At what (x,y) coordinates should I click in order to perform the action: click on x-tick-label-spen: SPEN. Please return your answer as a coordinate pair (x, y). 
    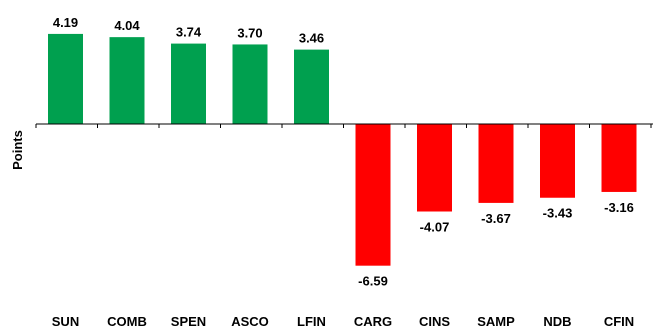
    Looking at the image, I should click on (188, 321).